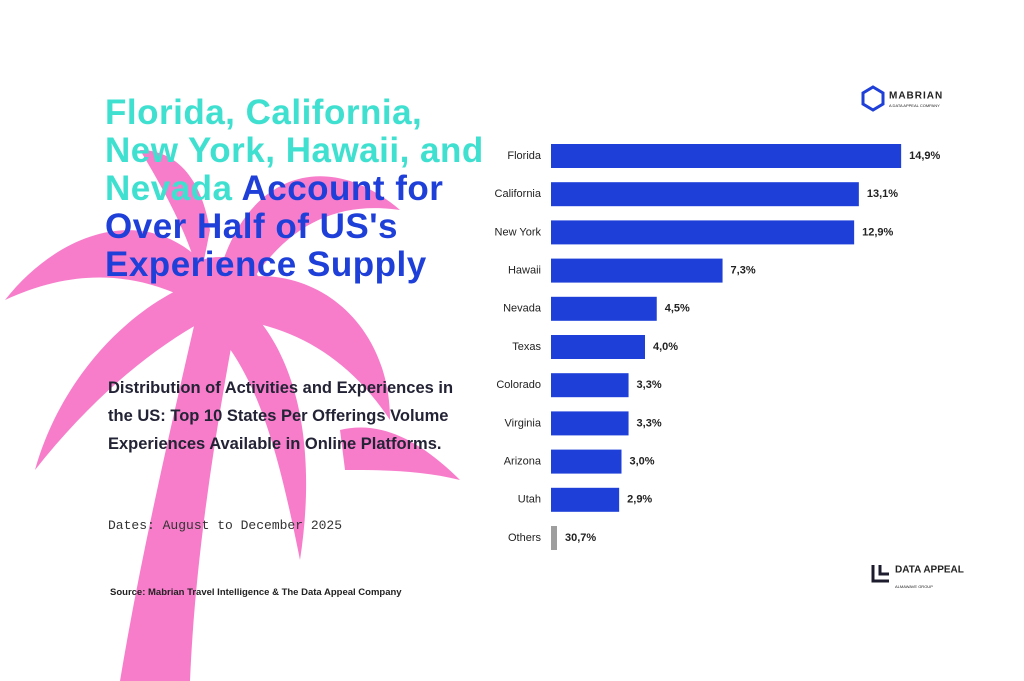 The width and height of the screenshot is (1024, 681). I want to click on category-label: Nevada, so click(522, 309).